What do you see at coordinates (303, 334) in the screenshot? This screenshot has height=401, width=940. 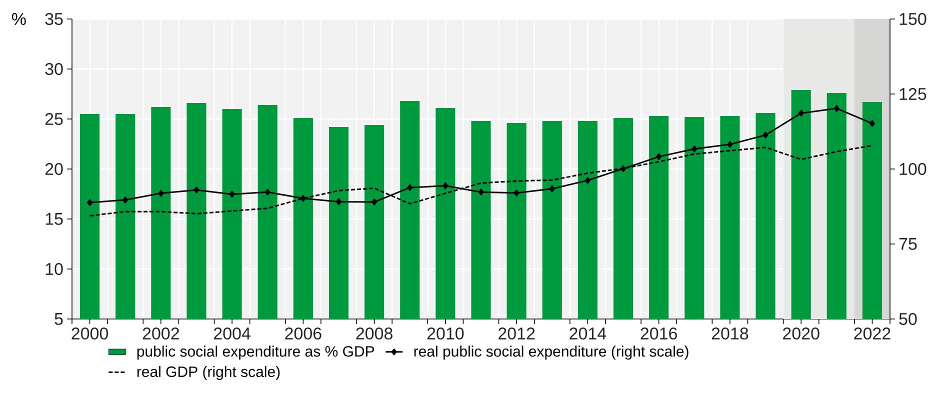 I see `x-tick-label: 2006` at bounding box center [303, 334].